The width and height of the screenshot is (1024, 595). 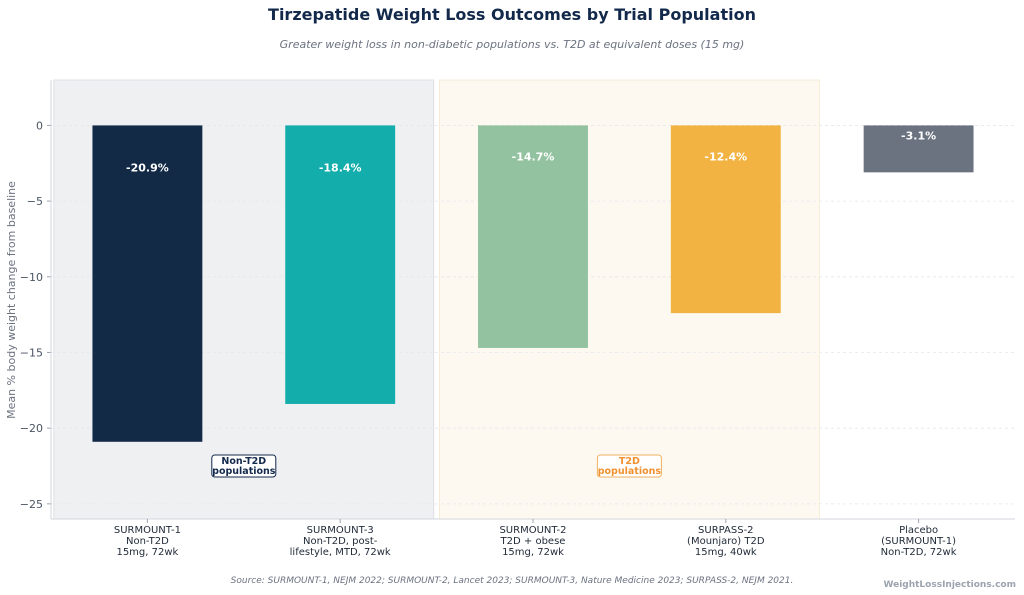 What do you see at coordinates (630, 471) in the screenshot?
I see `group-label-1: populations` at bounding box center [630, 471].